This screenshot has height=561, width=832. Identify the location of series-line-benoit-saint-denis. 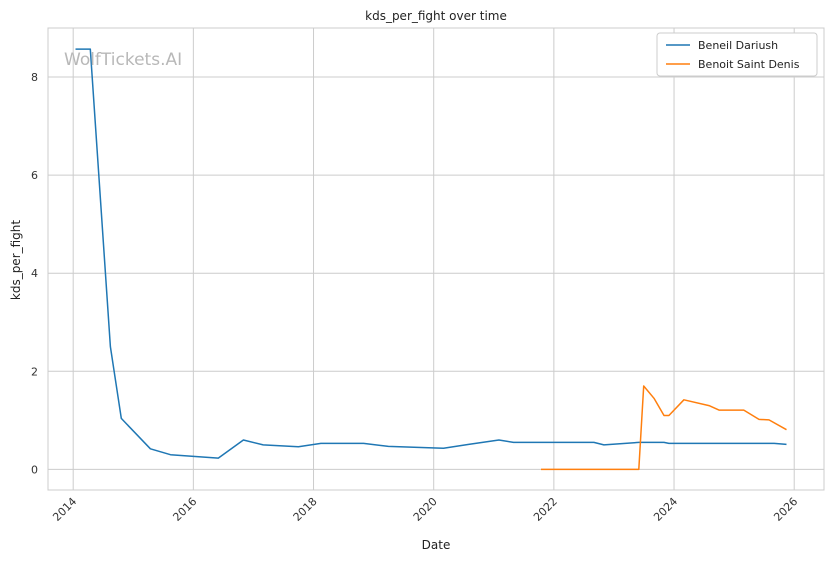
(664, 428).